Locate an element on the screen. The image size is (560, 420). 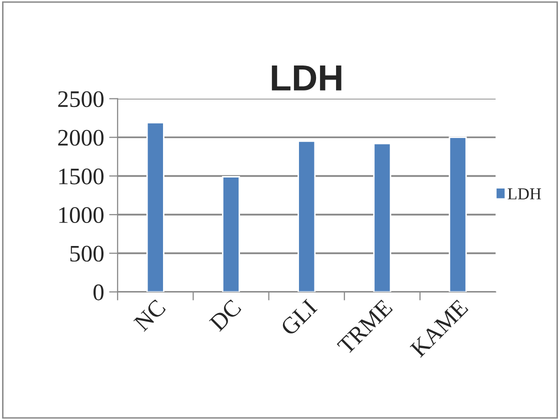
x-tick-label: GLI is located at coordinates (299, 317).